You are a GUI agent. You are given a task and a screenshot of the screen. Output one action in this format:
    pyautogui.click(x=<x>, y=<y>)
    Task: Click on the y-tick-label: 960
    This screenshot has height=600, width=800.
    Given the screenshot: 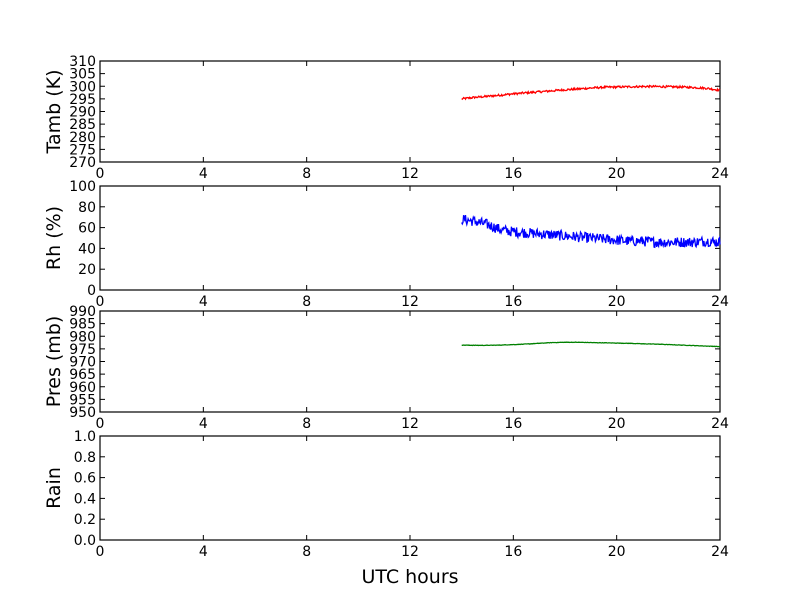 What is the action you would take?
    pyautogui.click(x=82, y=388)
    